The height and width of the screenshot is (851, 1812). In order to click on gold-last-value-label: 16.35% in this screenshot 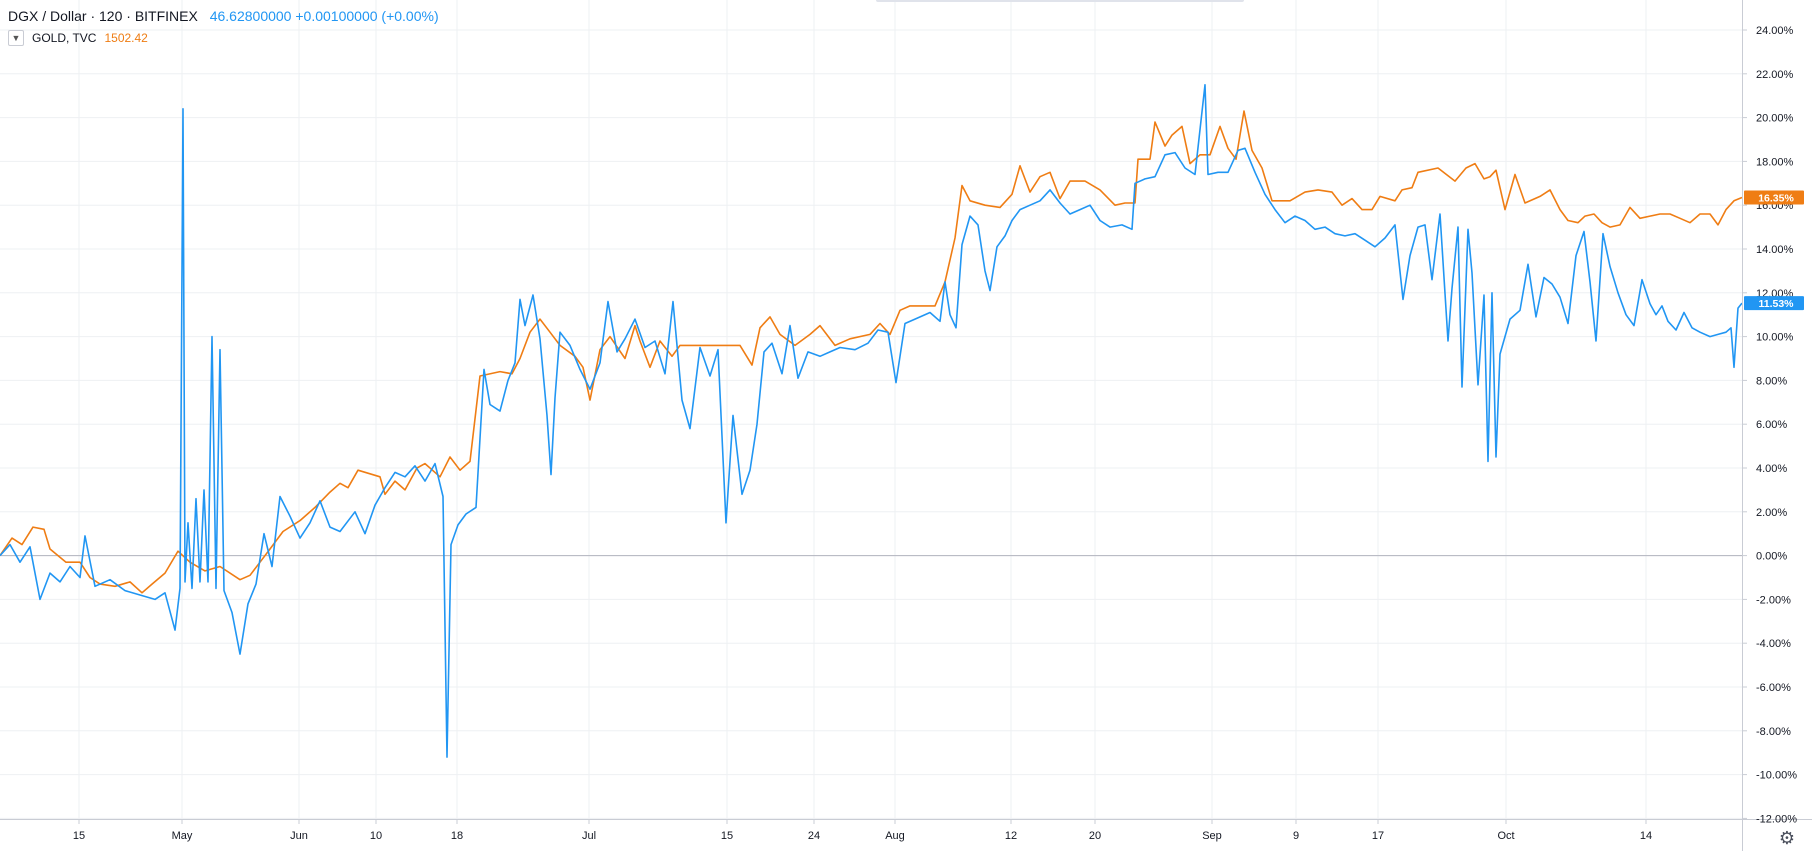, I will do `click(1776, 199)`.